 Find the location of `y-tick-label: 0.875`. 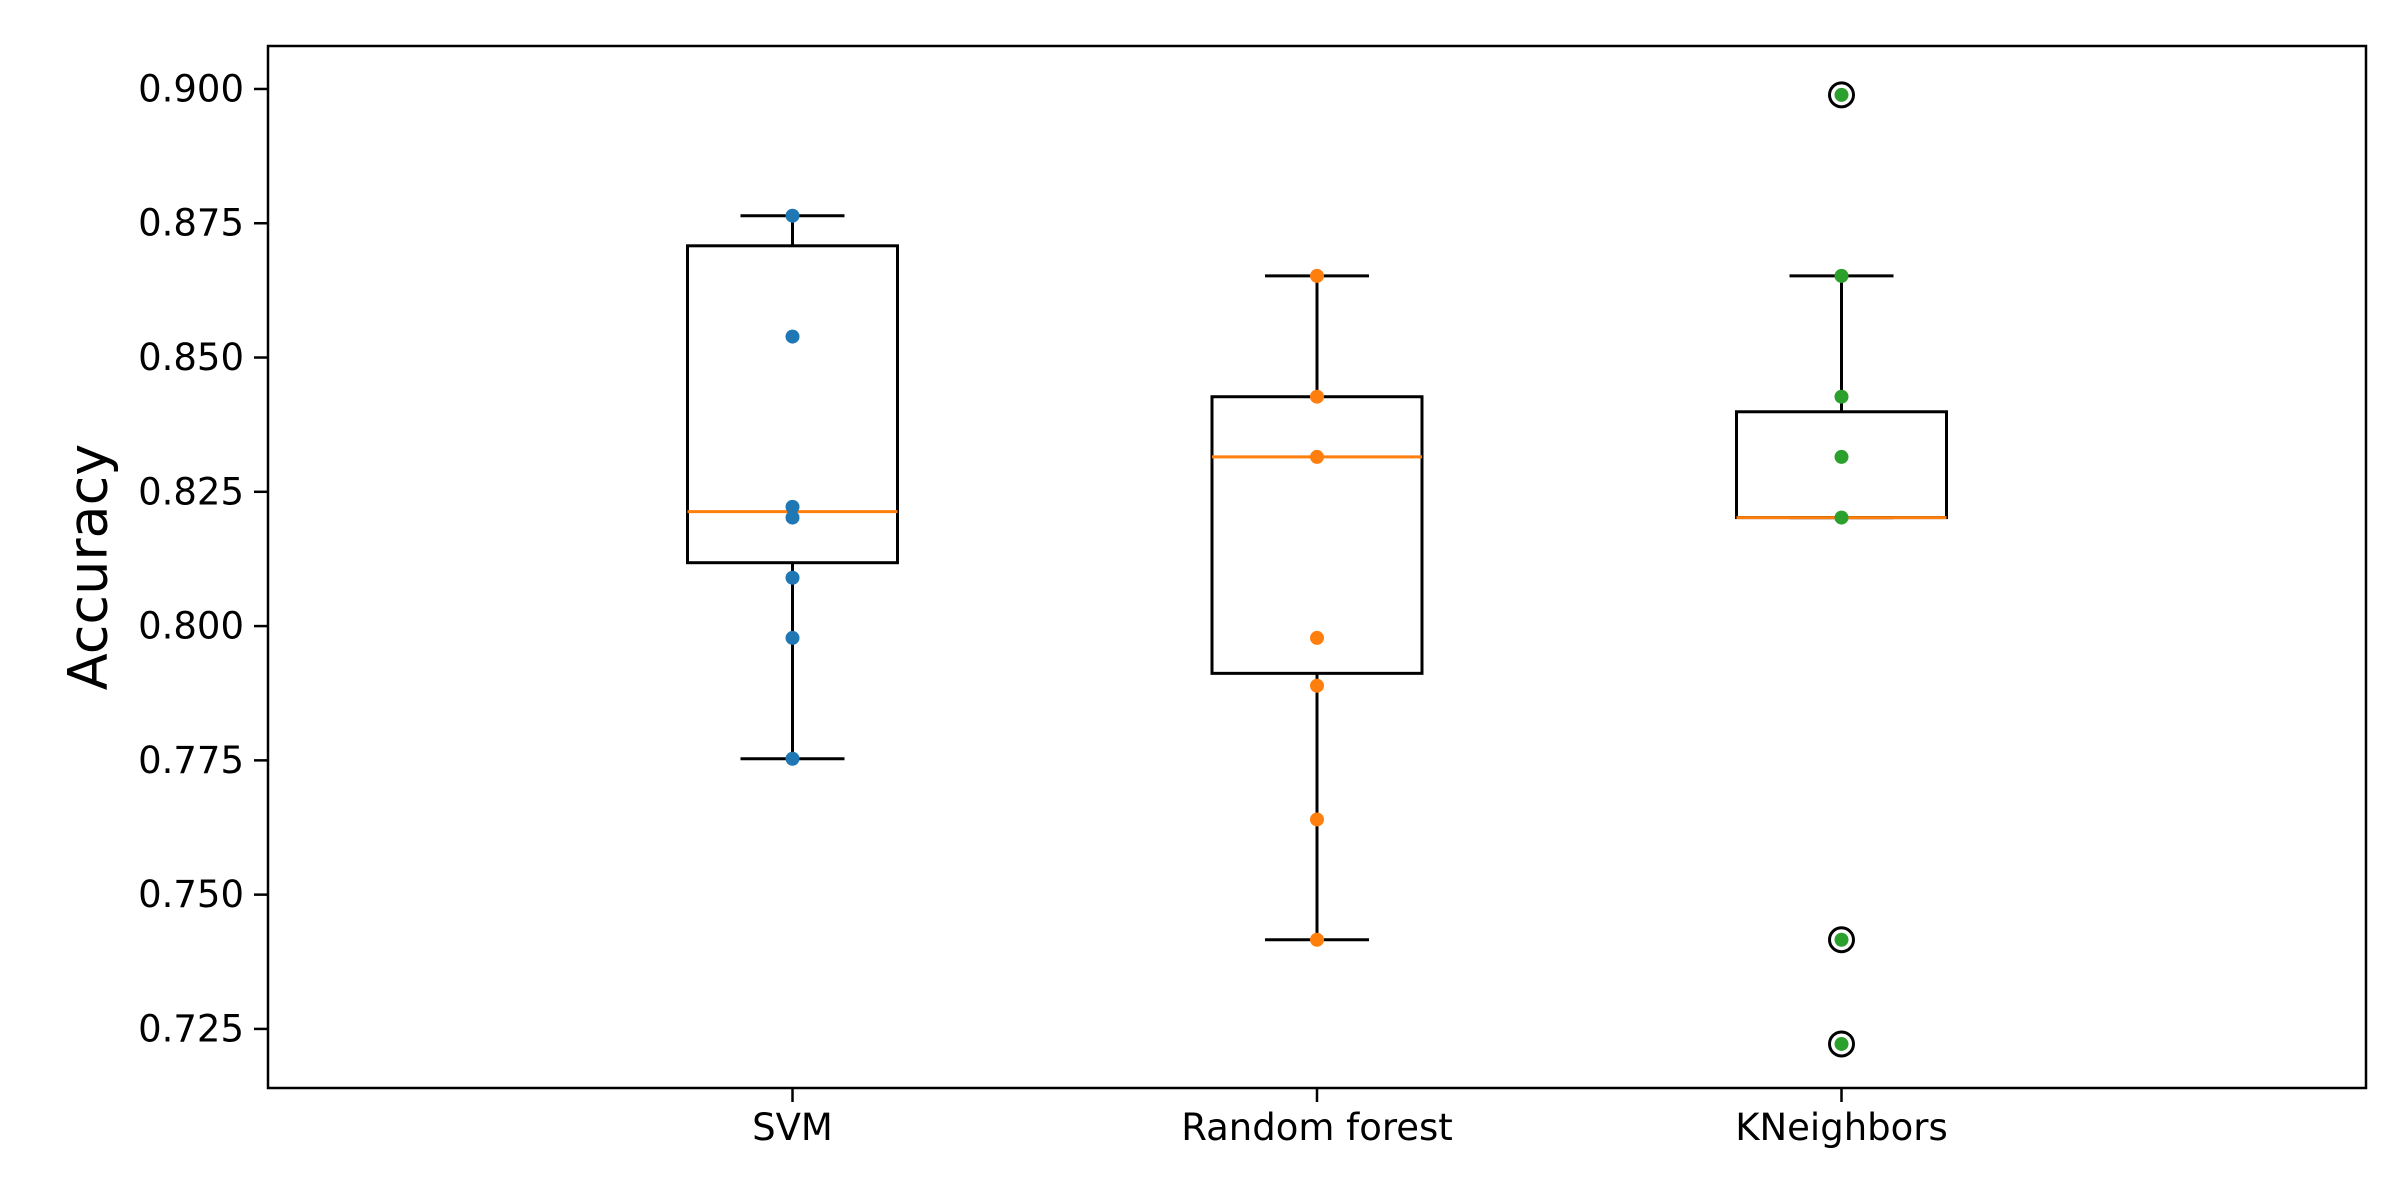

y-tick-label: 0.875 is located at coordinates (191, 223).